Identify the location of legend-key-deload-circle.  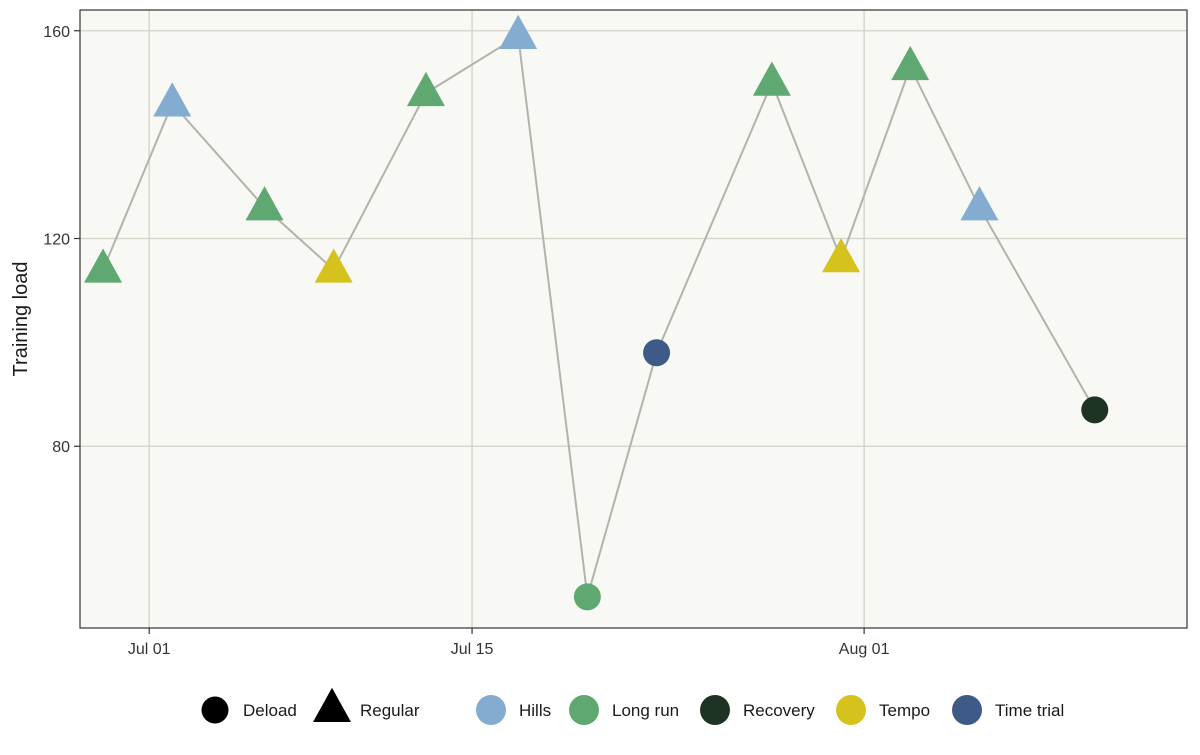
(215, 710).